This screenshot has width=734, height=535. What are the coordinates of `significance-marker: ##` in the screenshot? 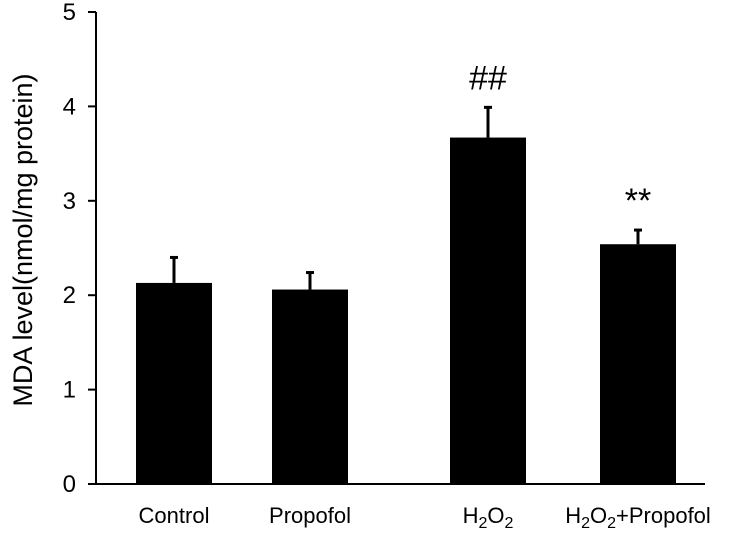 It's located at (488, 78).